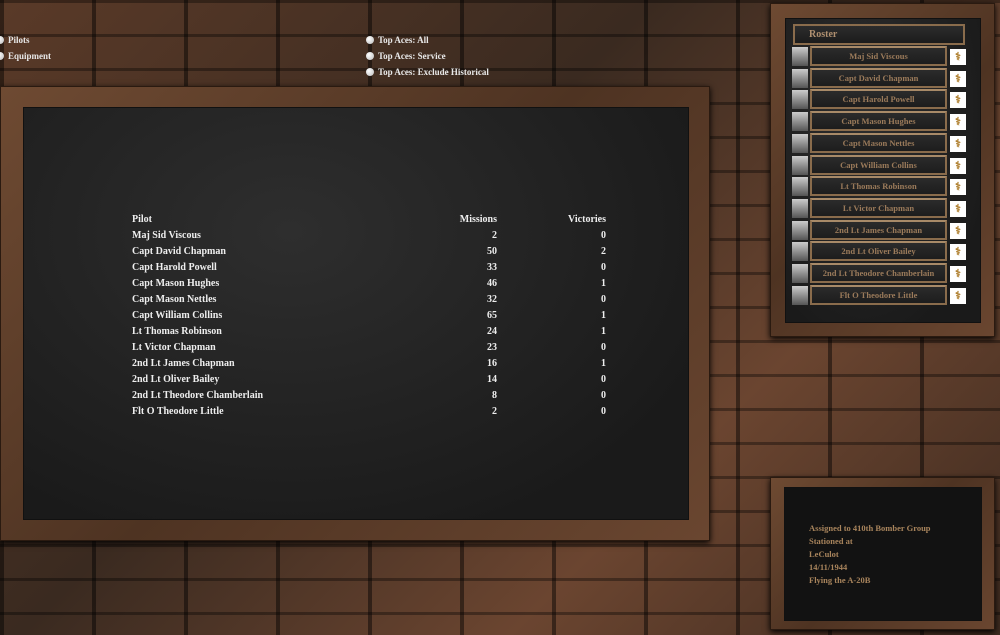  What do you see at coordinates (174, 347) in the screenshot?
I see `pilot-name: Lt Victor Chapman` at bounding box center [174, 347].